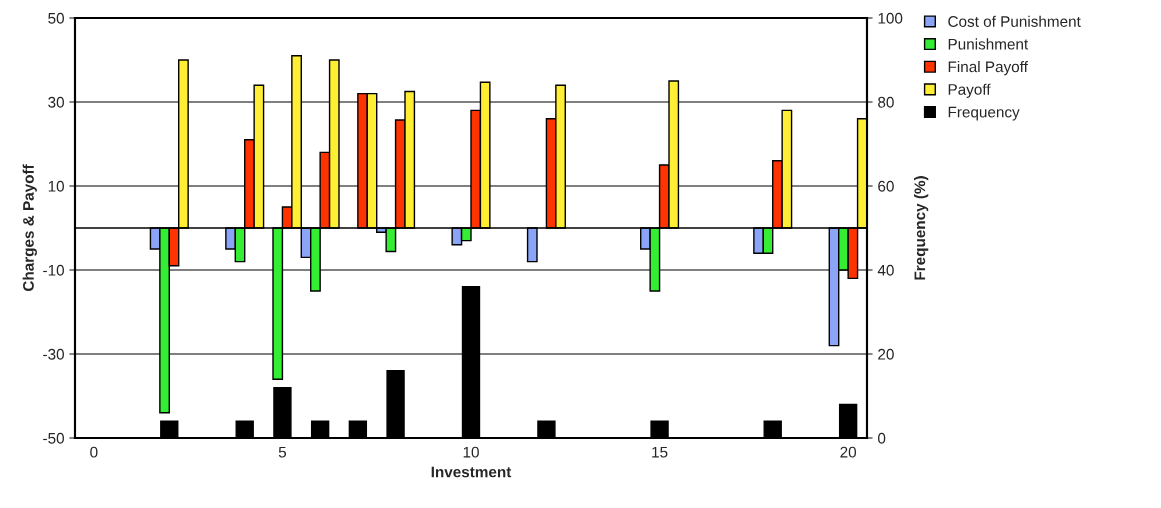  I want to click on x-tick-label: 5, so click(282, 452).